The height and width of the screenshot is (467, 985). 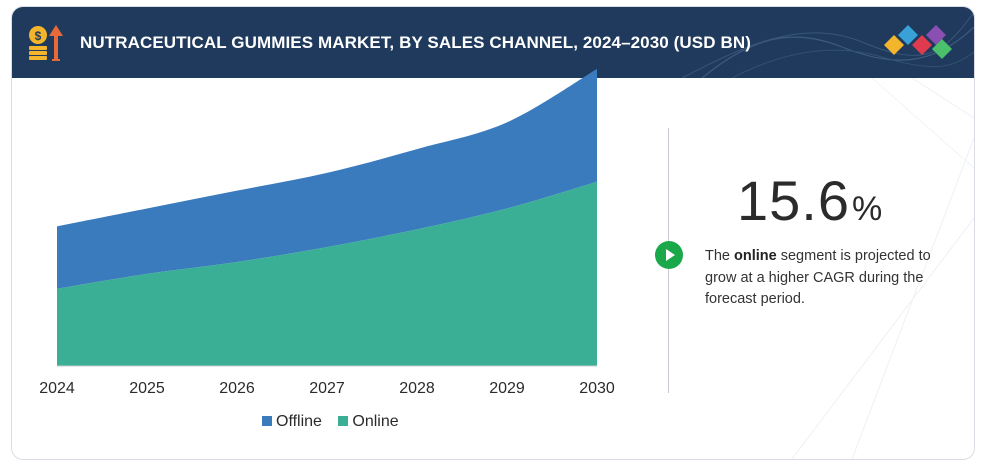 I want to click on cagr-stat: 15.6%, so click(x=809, y=200).